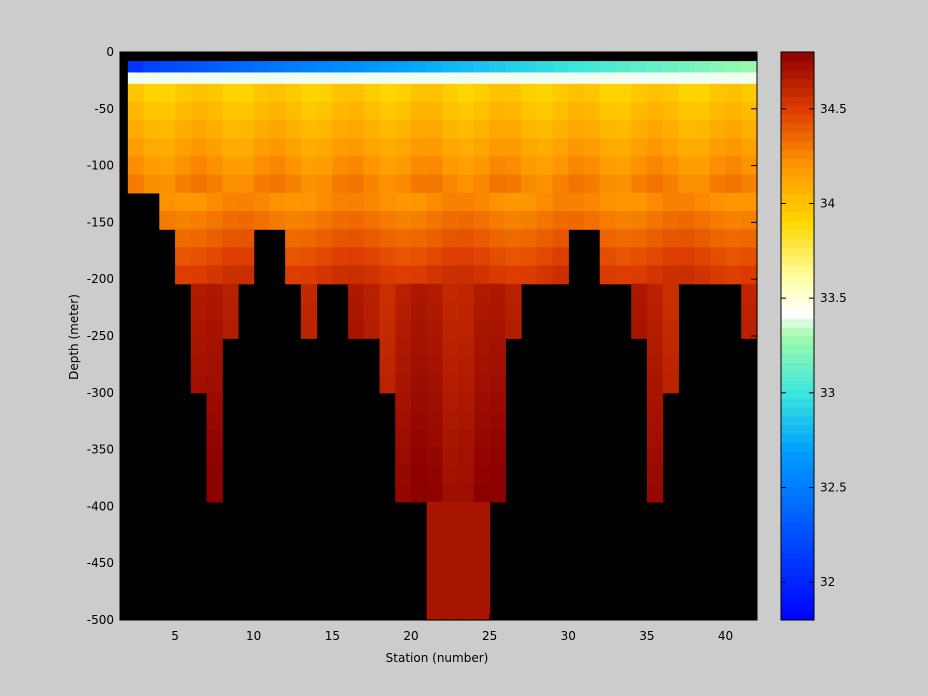 The height and width of the screenshot is (696, 928). Describe the element at coordinates (725, 636) in the screenshot. I see `x-tick-label: 40` at that location.